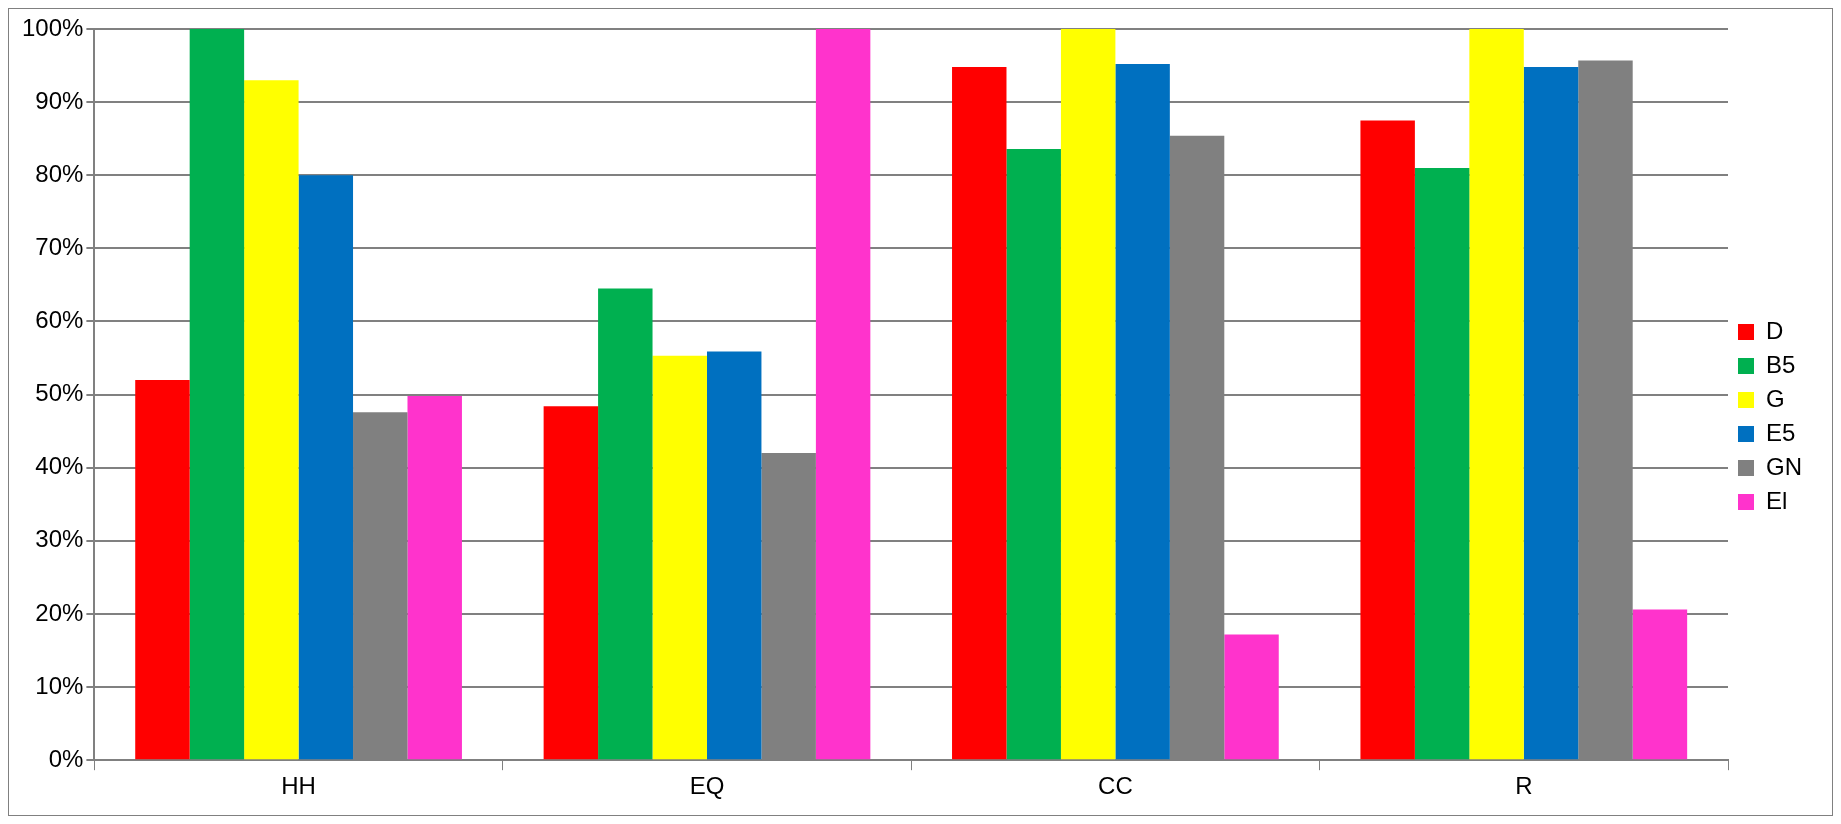 Image resolution: width=1841 pixels, height=824 pixels. Describe the element at coordinates (1775, 330) in the screenshot. I see `legend-label: D` at that location.